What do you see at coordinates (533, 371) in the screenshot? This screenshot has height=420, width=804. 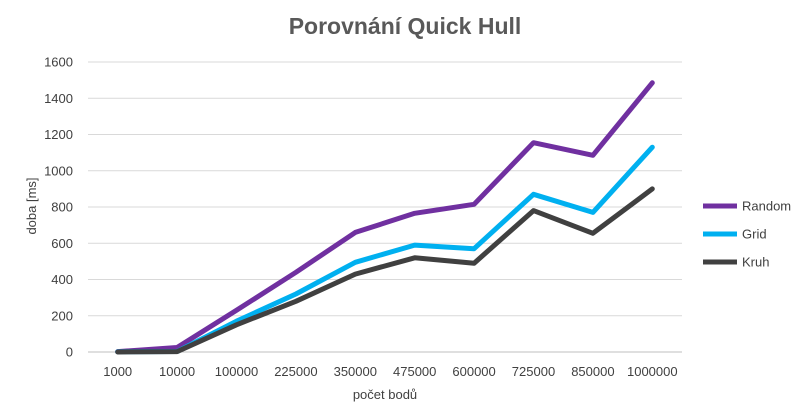 I see `x-tick-label: 725000` at bounding box center [533, 371].